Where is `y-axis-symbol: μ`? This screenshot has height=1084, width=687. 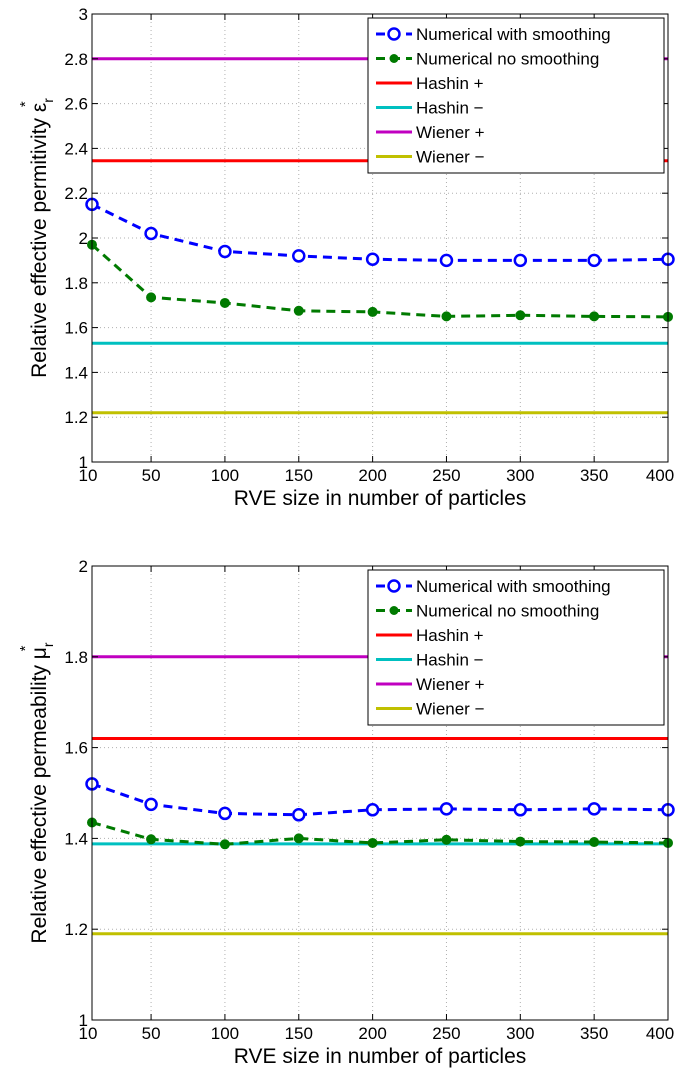
y-axis-symbol: μ is located at coordinates (39, 653).